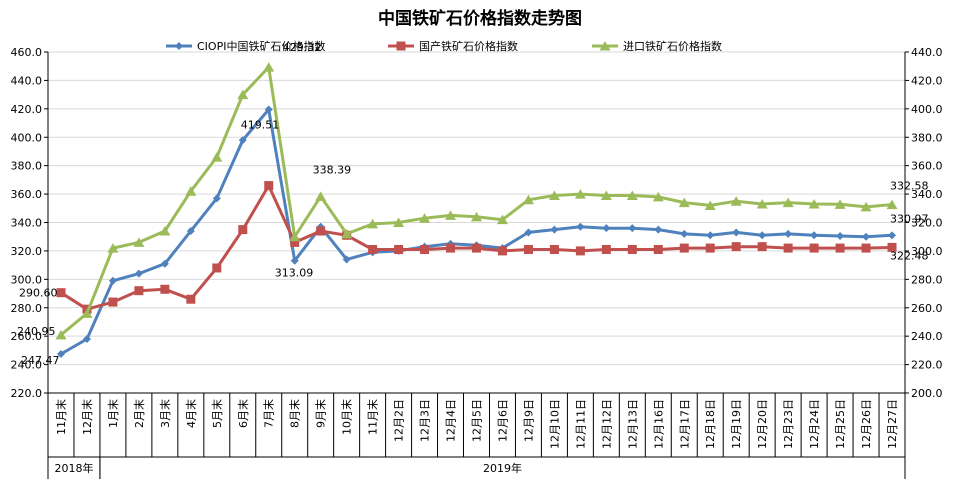 The image size is (961, 491). What do you see at coordinates (477, 420) in the screenshot?
I see `x-axis-tick-label: 12月5日` at bounding box center [477, 420].